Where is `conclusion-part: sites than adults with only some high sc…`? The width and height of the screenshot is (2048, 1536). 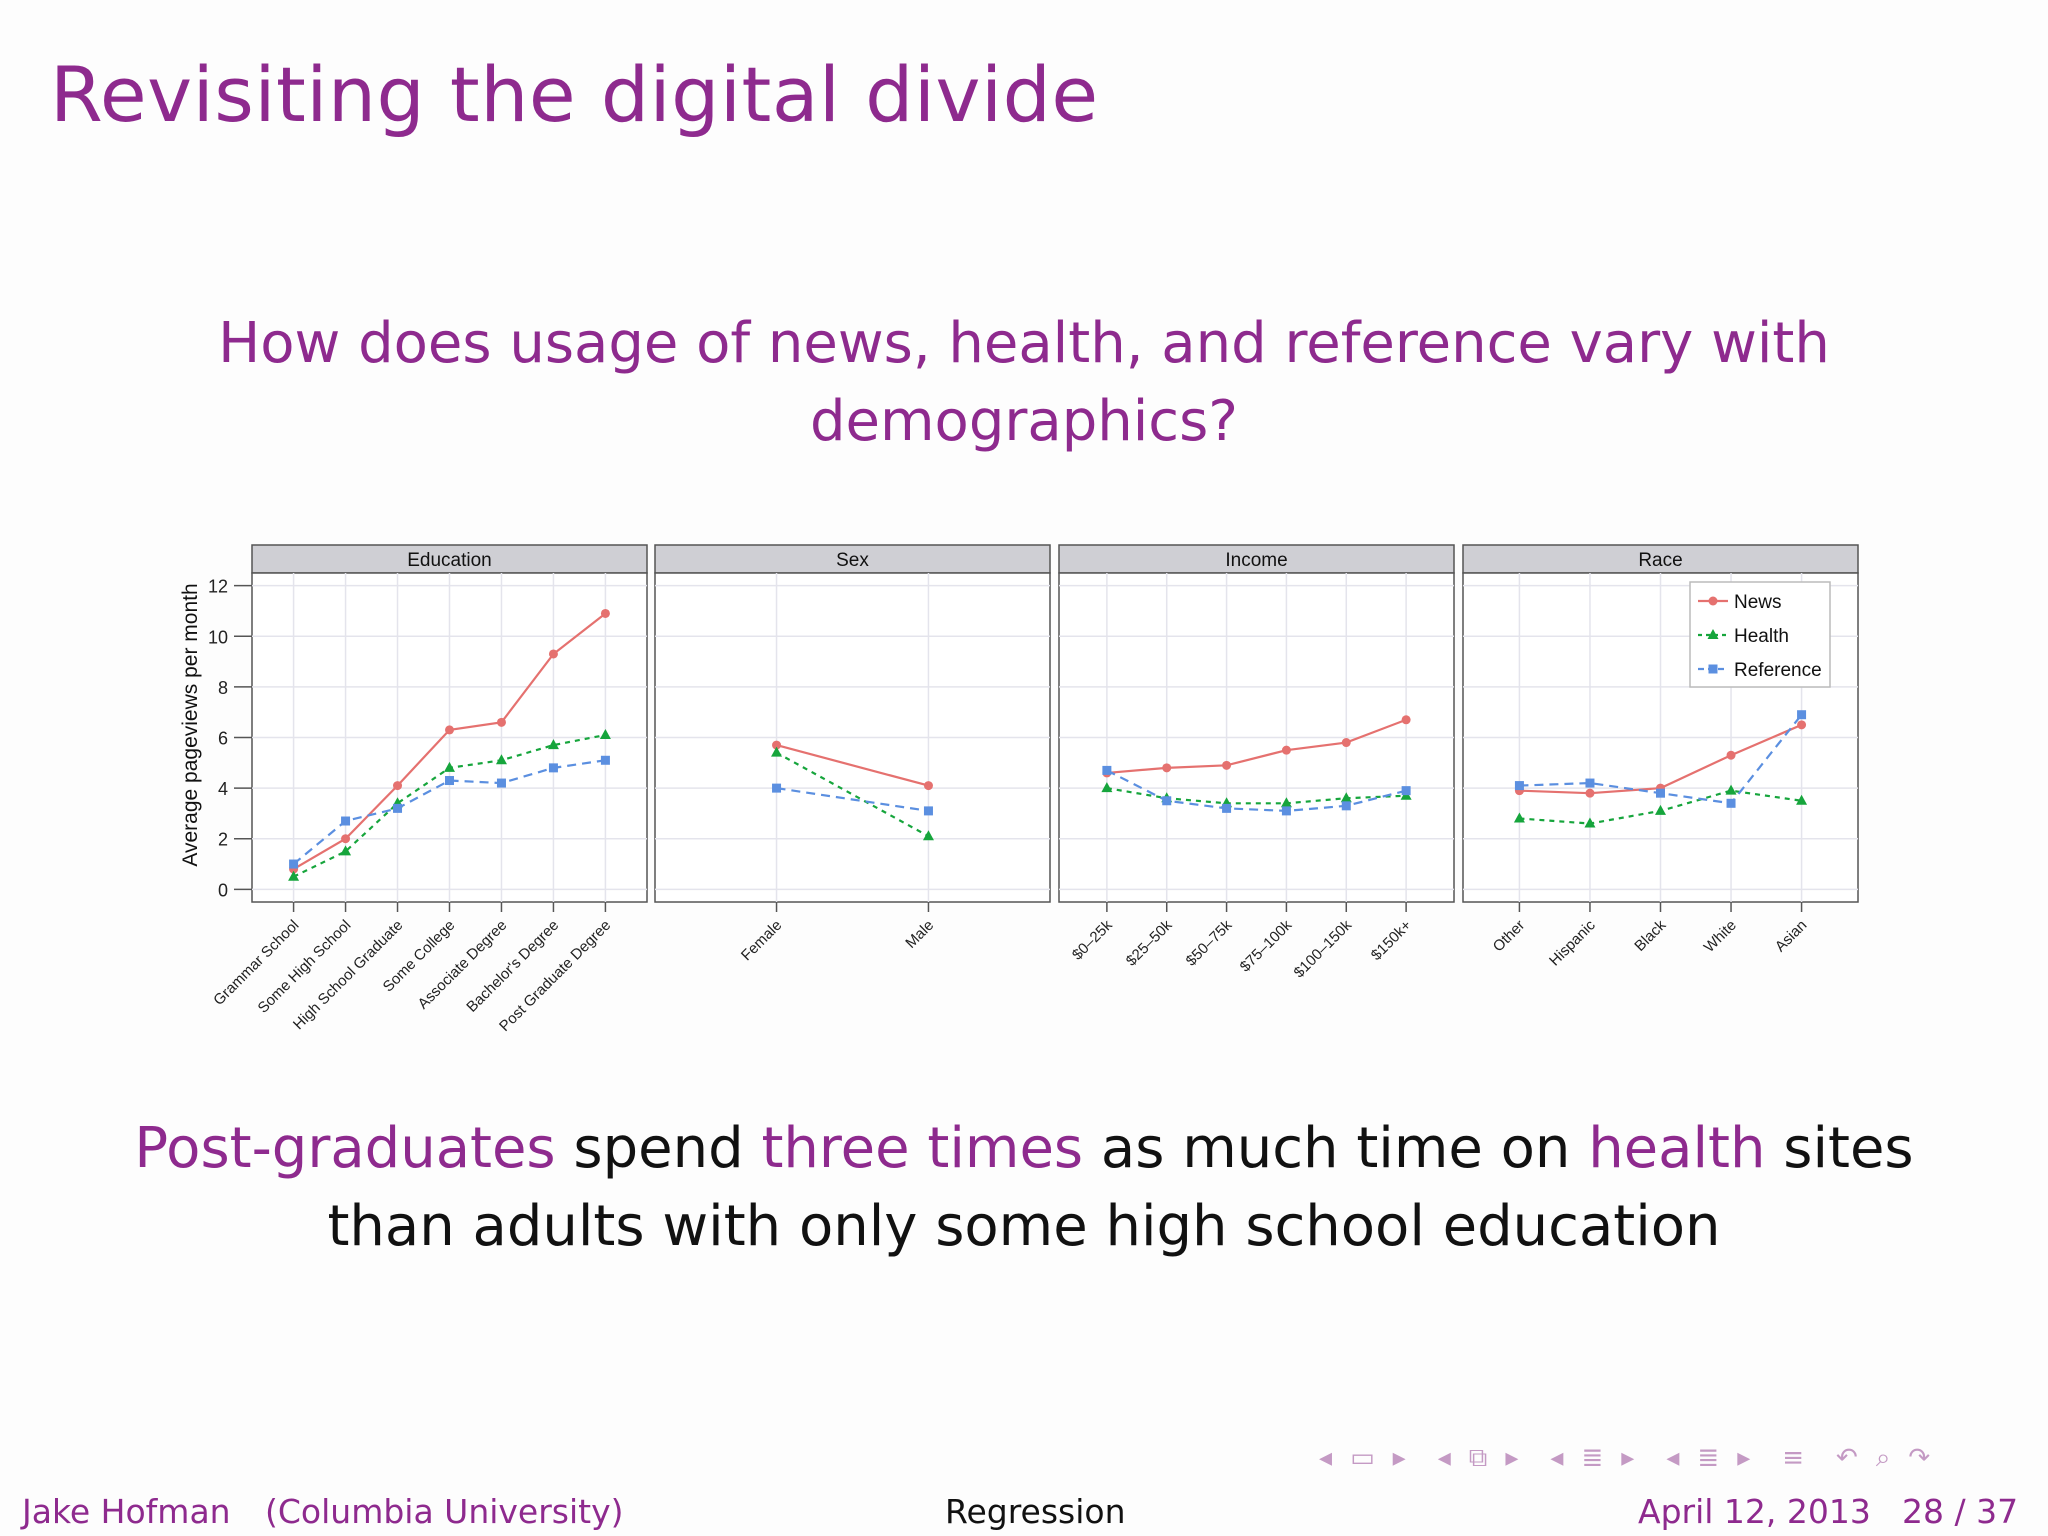
conclusion-part: sites than adults with only some high sc… is located at coordinates (1120, 1187).